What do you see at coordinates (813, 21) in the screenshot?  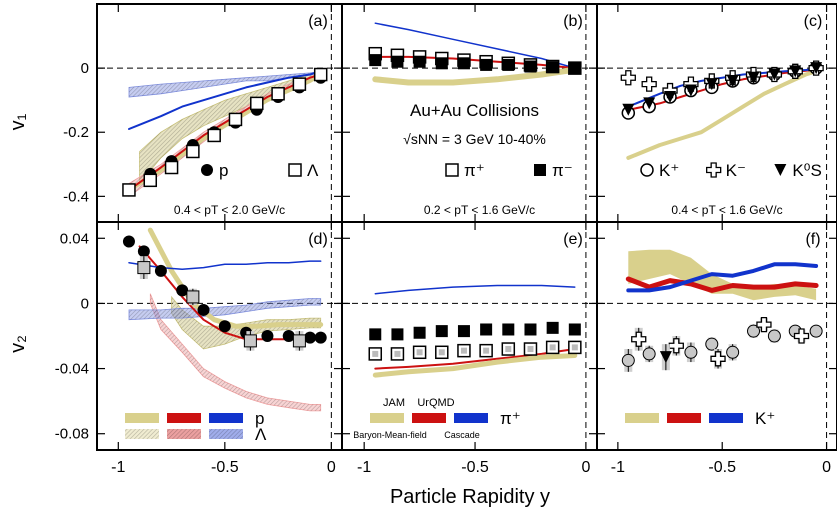 I see `panel-label-c: (c)` at bounding box center [813, 21].